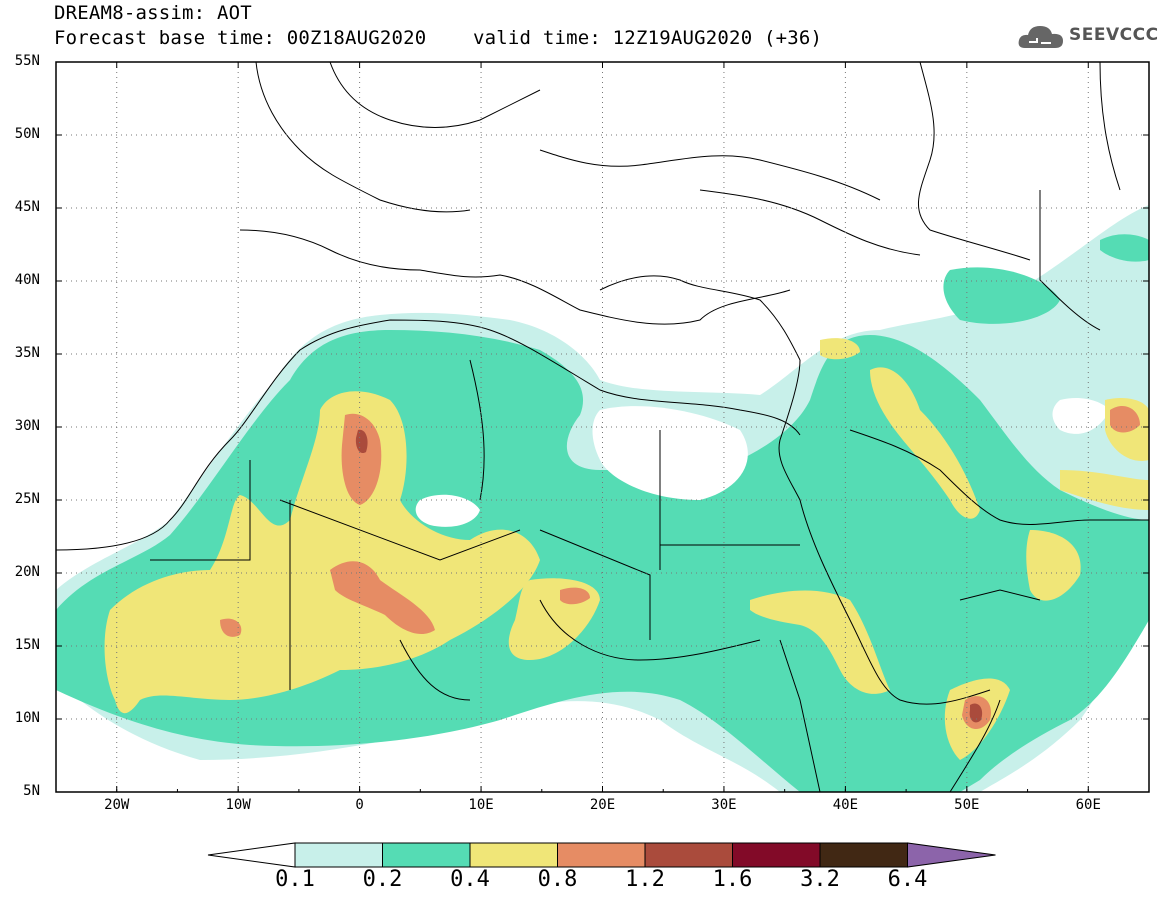  Describe the element at coordinates (1040, 37) in the screenshot. I see `cloud-icon` at that location.